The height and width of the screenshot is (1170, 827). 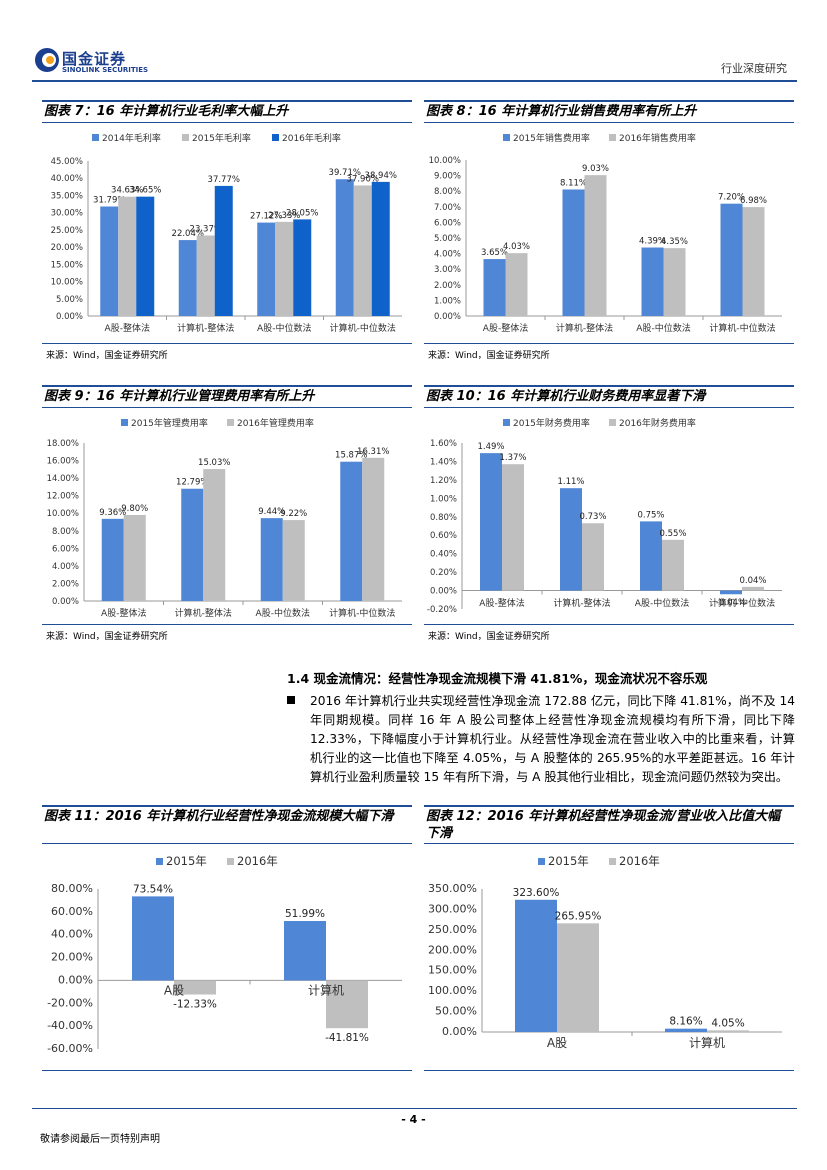 I want to click on data-label: 8.11%, so click(x=573, y=183).